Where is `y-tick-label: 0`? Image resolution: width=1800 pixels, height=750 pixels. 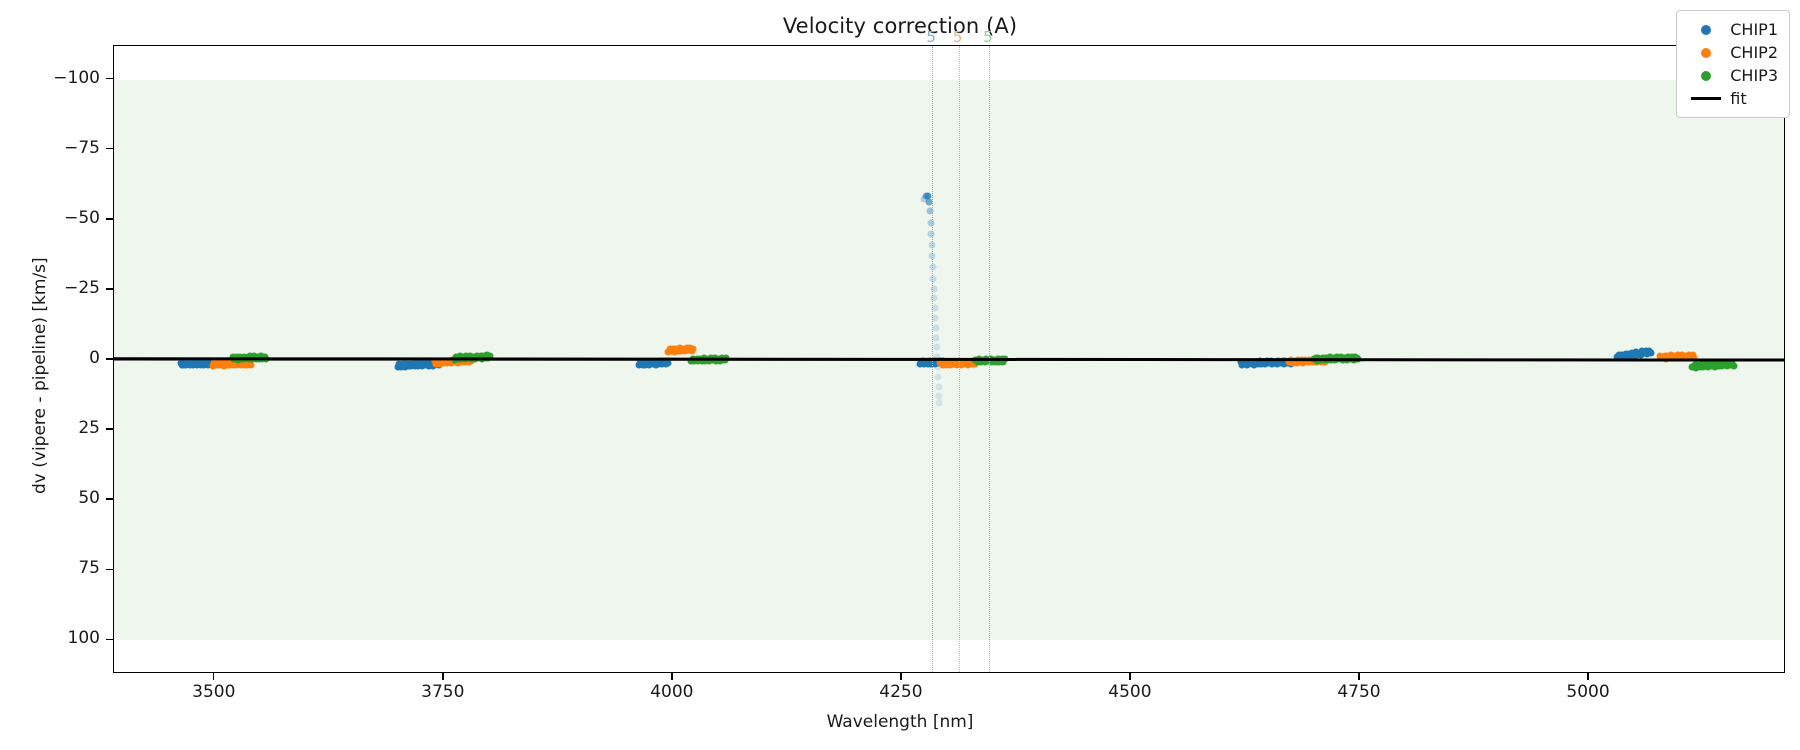
y-tick-label: 0 is located at coordinates (94, 358).